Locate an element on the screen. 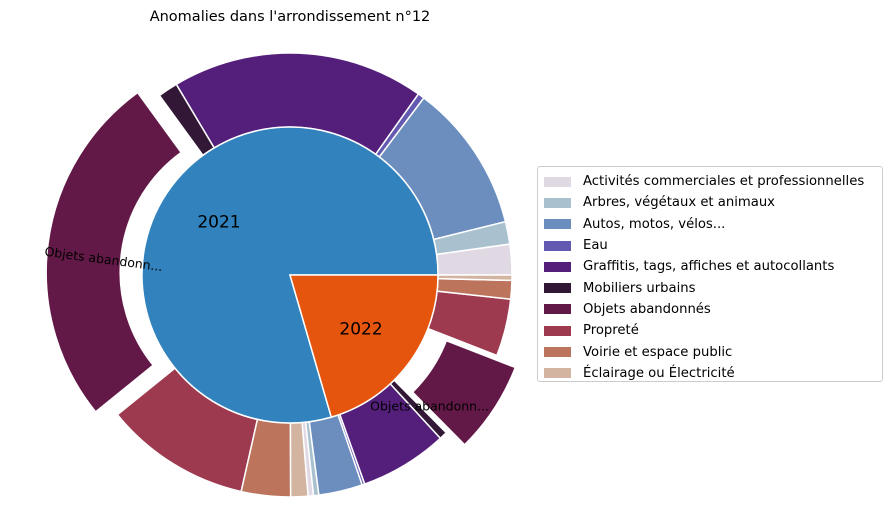  legend-label: Propreté is located at coordinates (611, 331).